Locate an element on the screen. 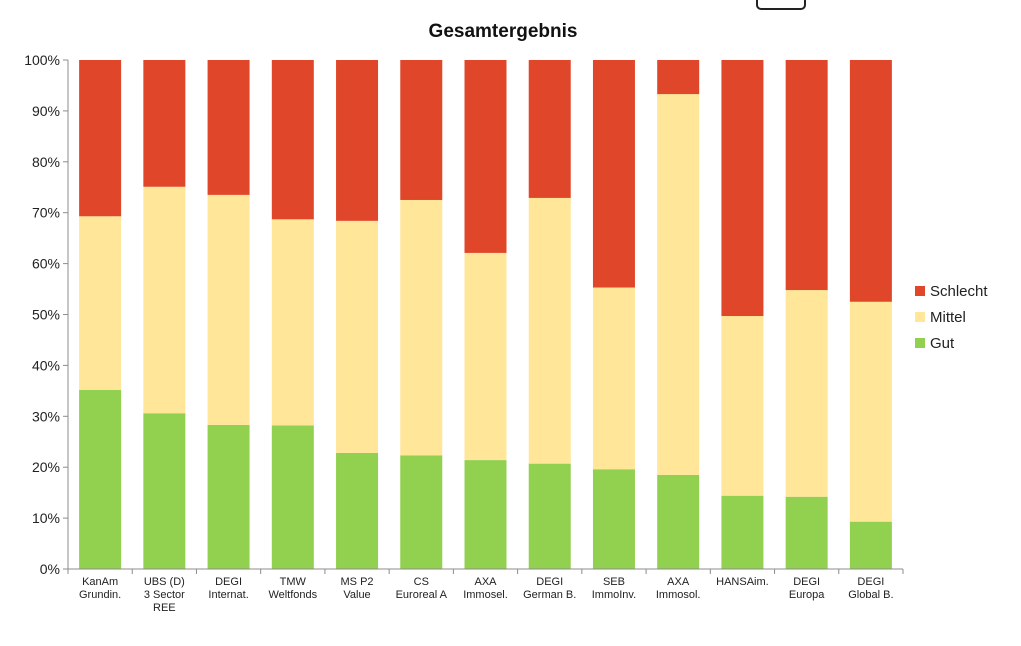  x-tick-label: AXA Immosel. is located at coordinates (485, 588).